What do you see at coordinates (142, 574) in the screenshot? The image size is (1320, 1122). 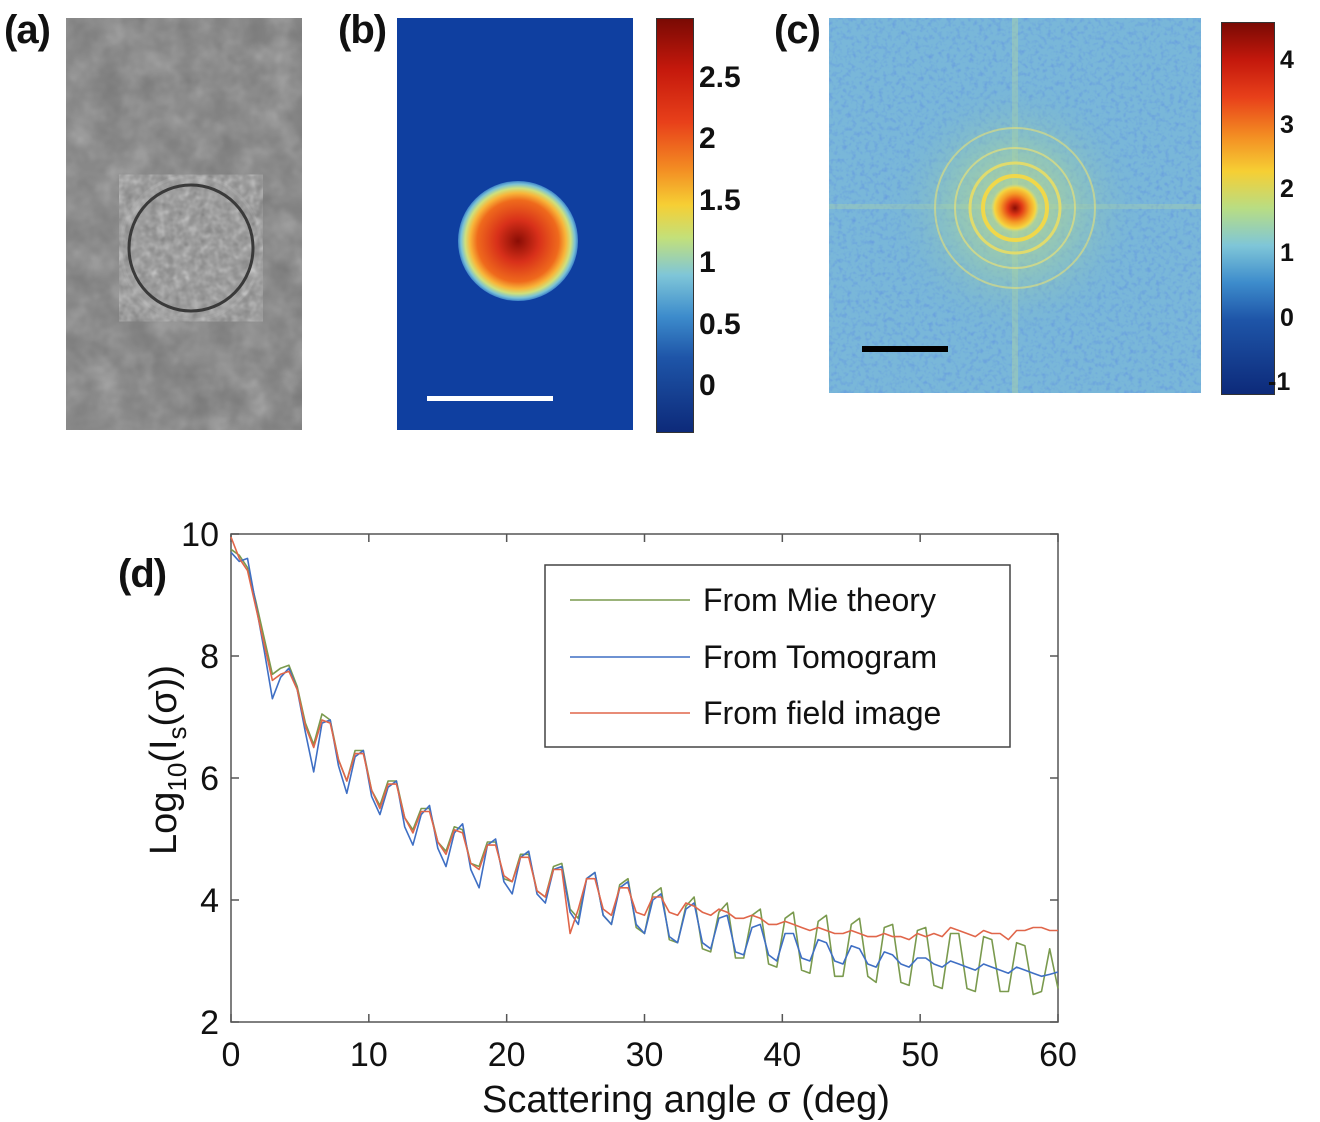 I see `panel-label-d: (d)` at bounding box center [142, 574].